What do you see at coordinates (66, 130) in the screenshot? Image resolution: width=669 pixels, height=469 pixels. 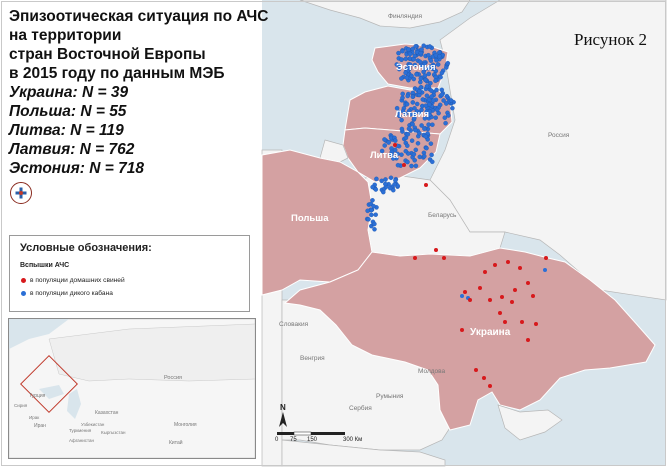 I see `stat-lithuania: Литва: N = 119` at bounding box center [66, 130].